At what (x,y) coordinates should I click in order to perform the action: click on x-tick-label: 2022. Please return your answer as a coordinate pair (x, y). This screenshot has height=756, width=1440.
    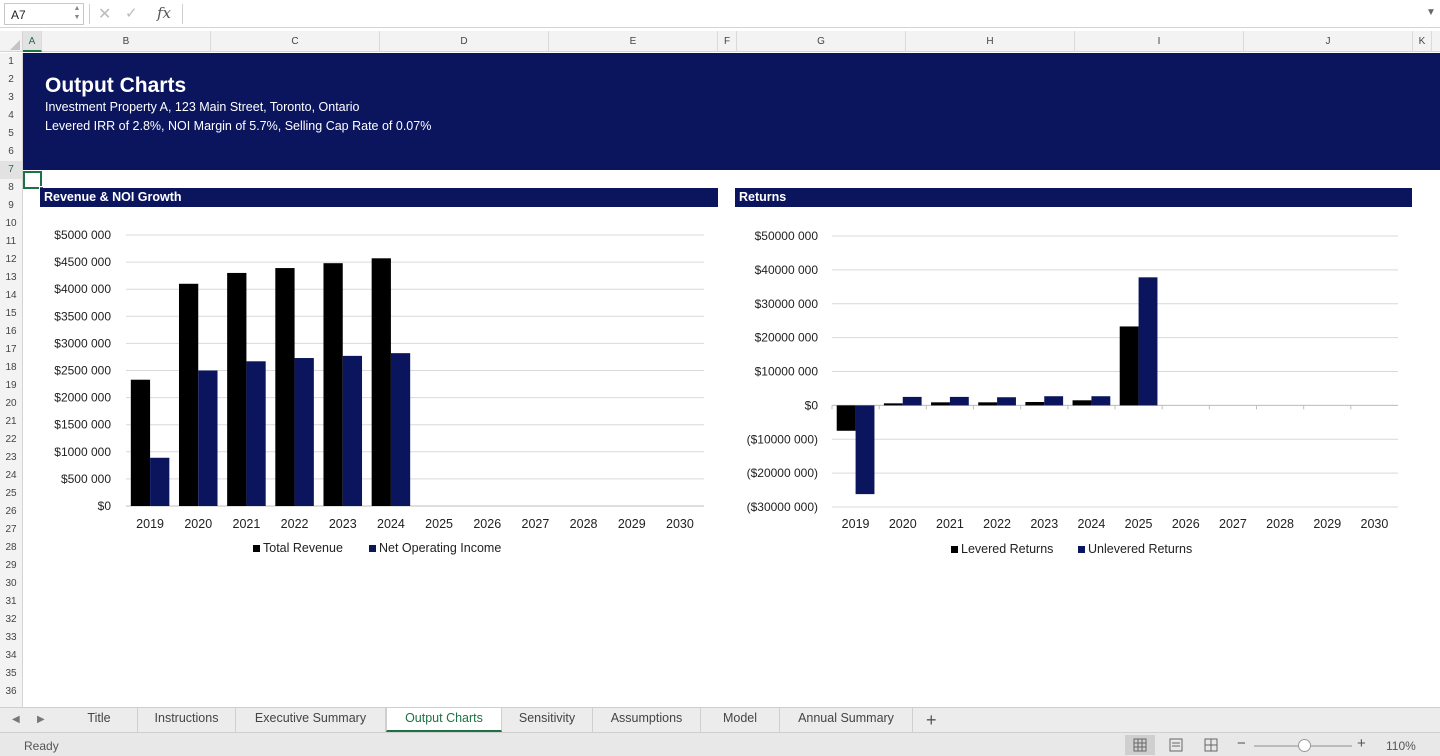
    Looking at the image, I should click on (997, 524).